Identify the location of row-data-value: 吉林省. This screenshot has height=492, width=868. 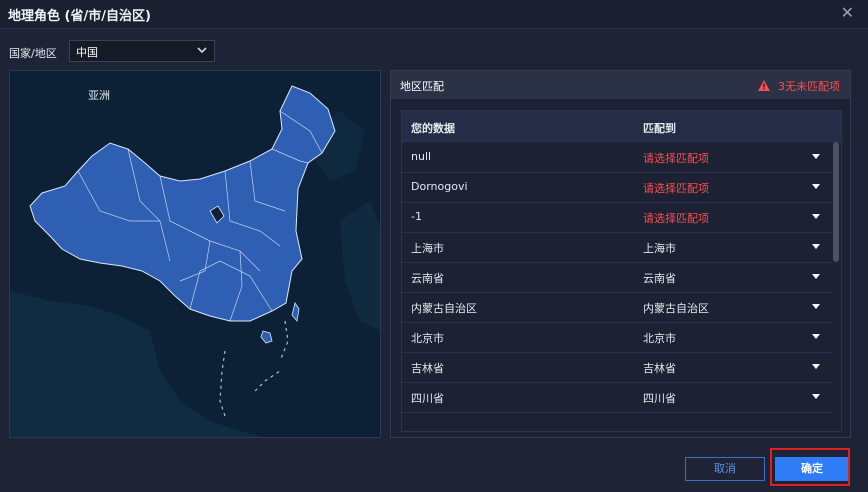
(427, 368).